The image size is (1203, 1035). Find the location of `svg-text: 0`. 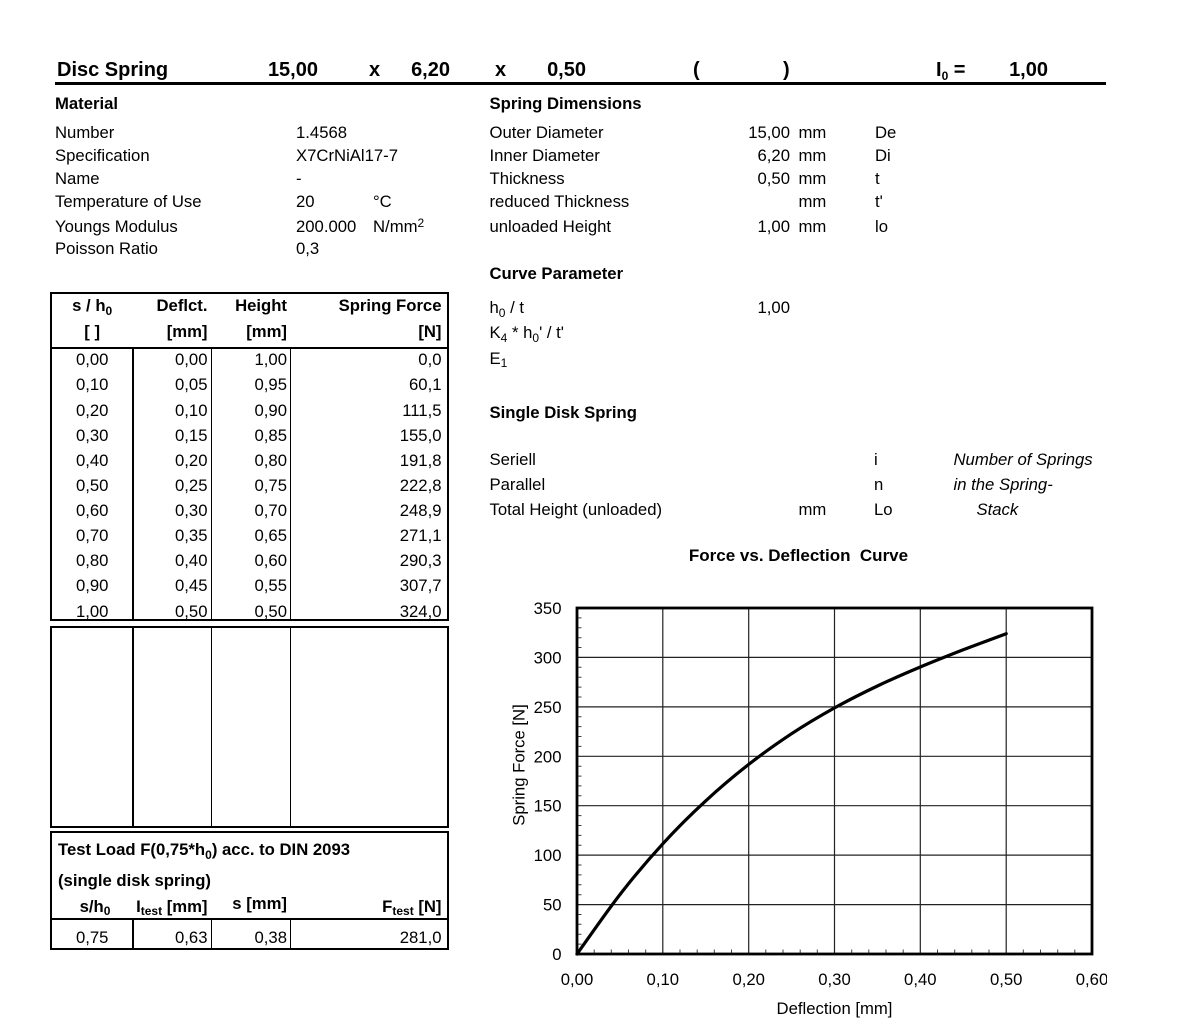

svg-text: 0 is located at coordinates (556, 954).